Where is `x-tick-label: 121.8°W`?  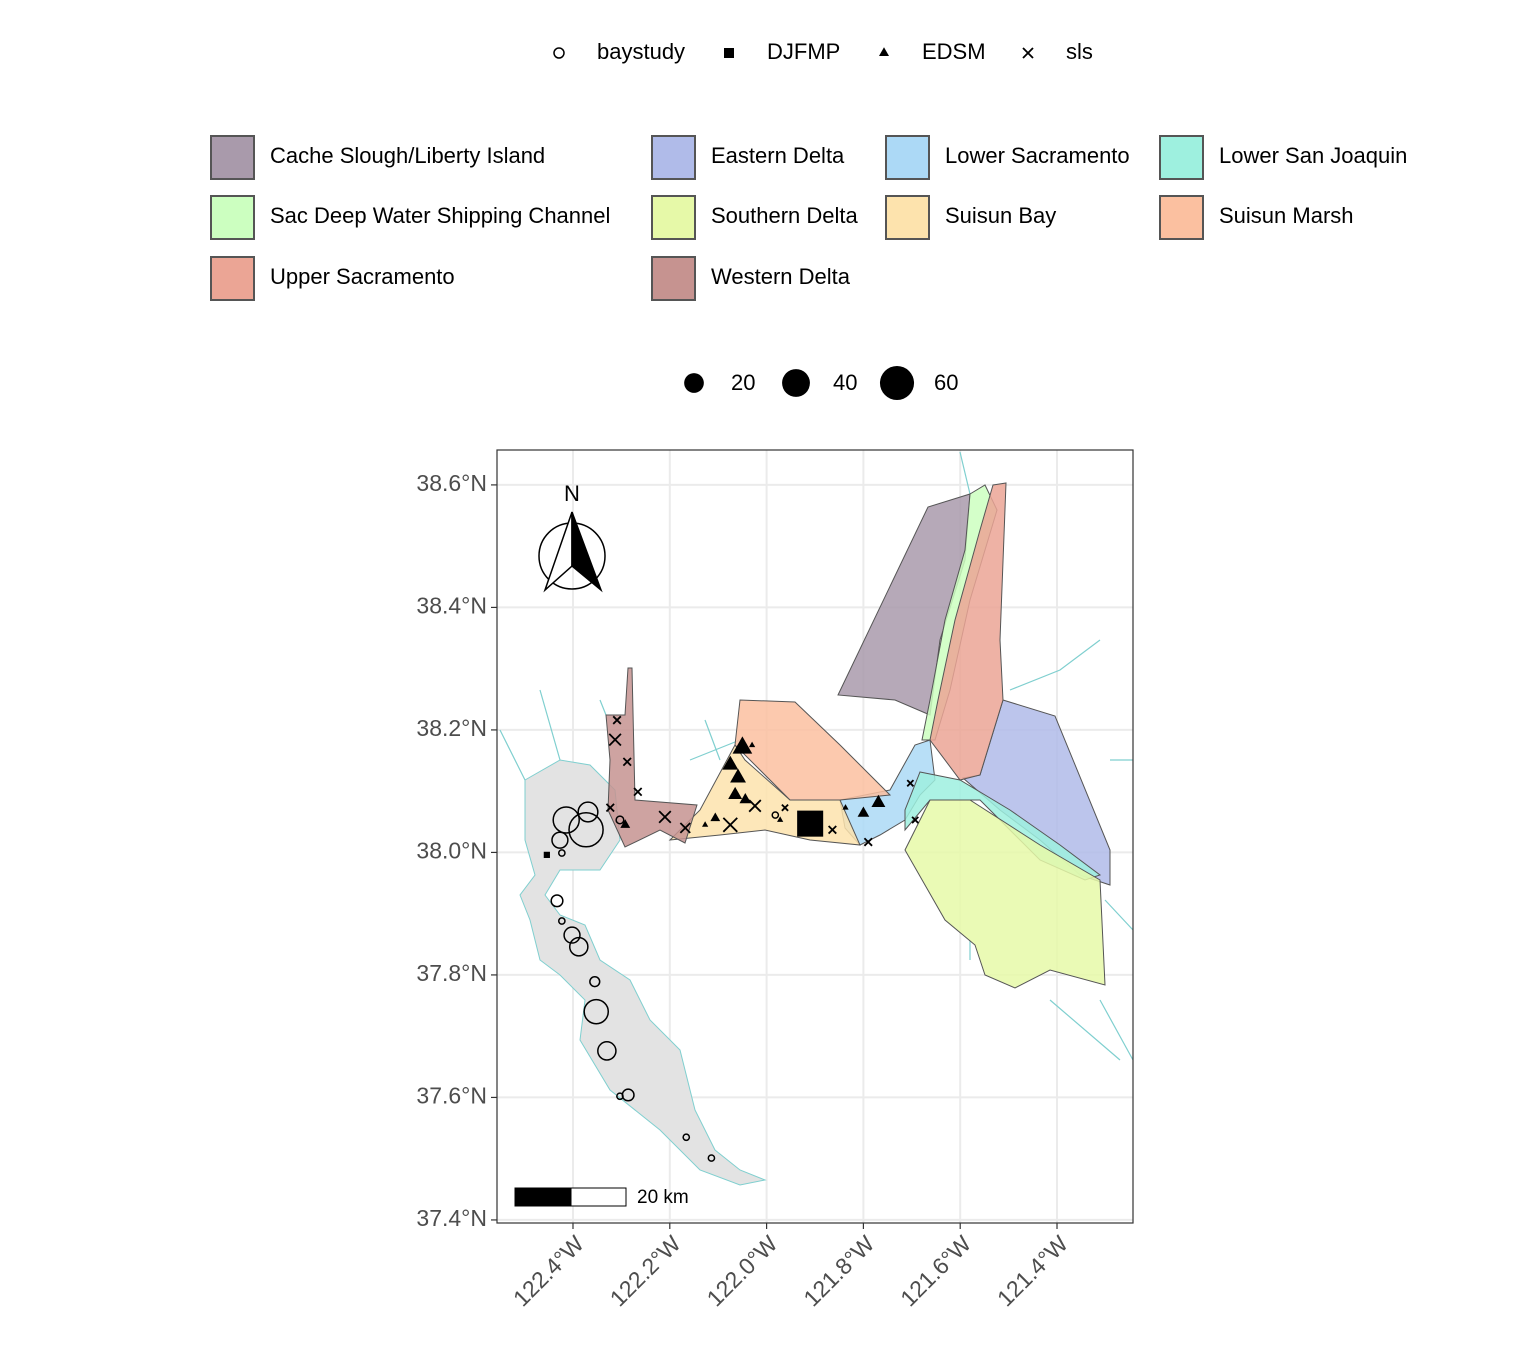
x-tick-label: 121.8°W is located at coordinates (838, 1270).